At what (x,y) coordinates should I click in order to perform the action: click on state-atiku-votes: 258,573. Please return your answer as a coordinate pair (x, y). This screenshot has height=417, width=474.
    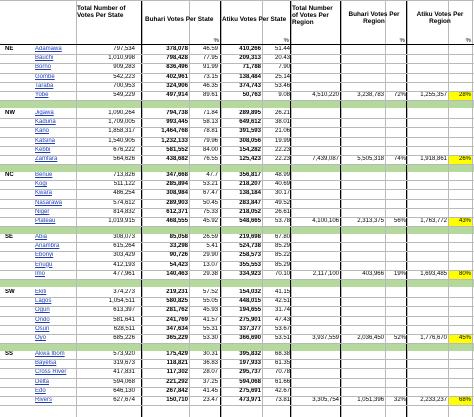
    Looking at the image, I should click on (250, 255).